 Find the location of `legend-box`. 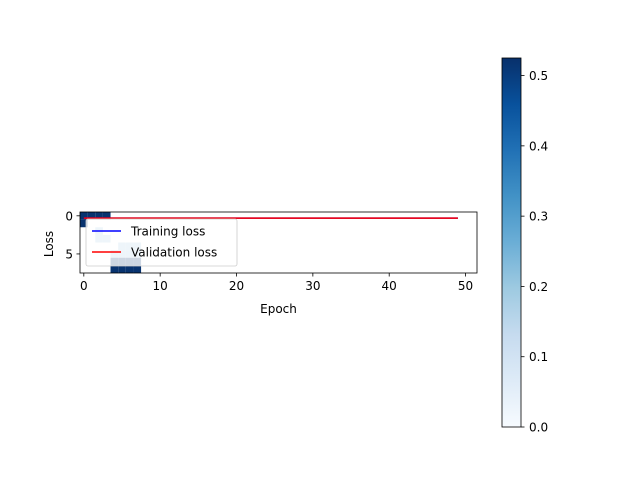

legend-box is located at coordinates (161, 242).